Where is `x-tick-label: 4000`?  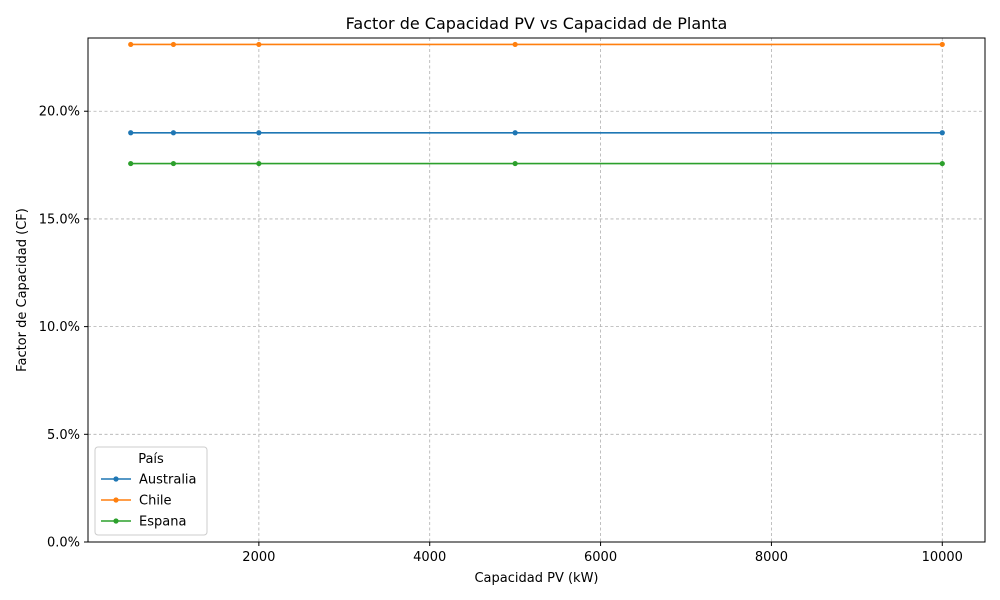
x-tick-label: 4000 is located at coordinates (429, 557).